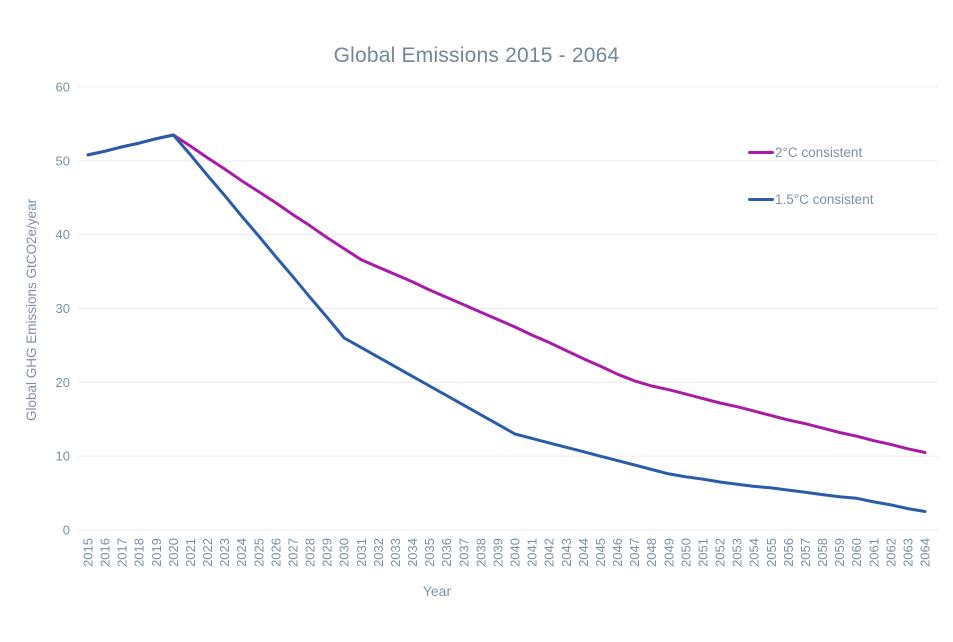 Image resolution: width=953 pixels, height=642 pixels. I want to click on x-tick-label: 2025, so click(258, 552).